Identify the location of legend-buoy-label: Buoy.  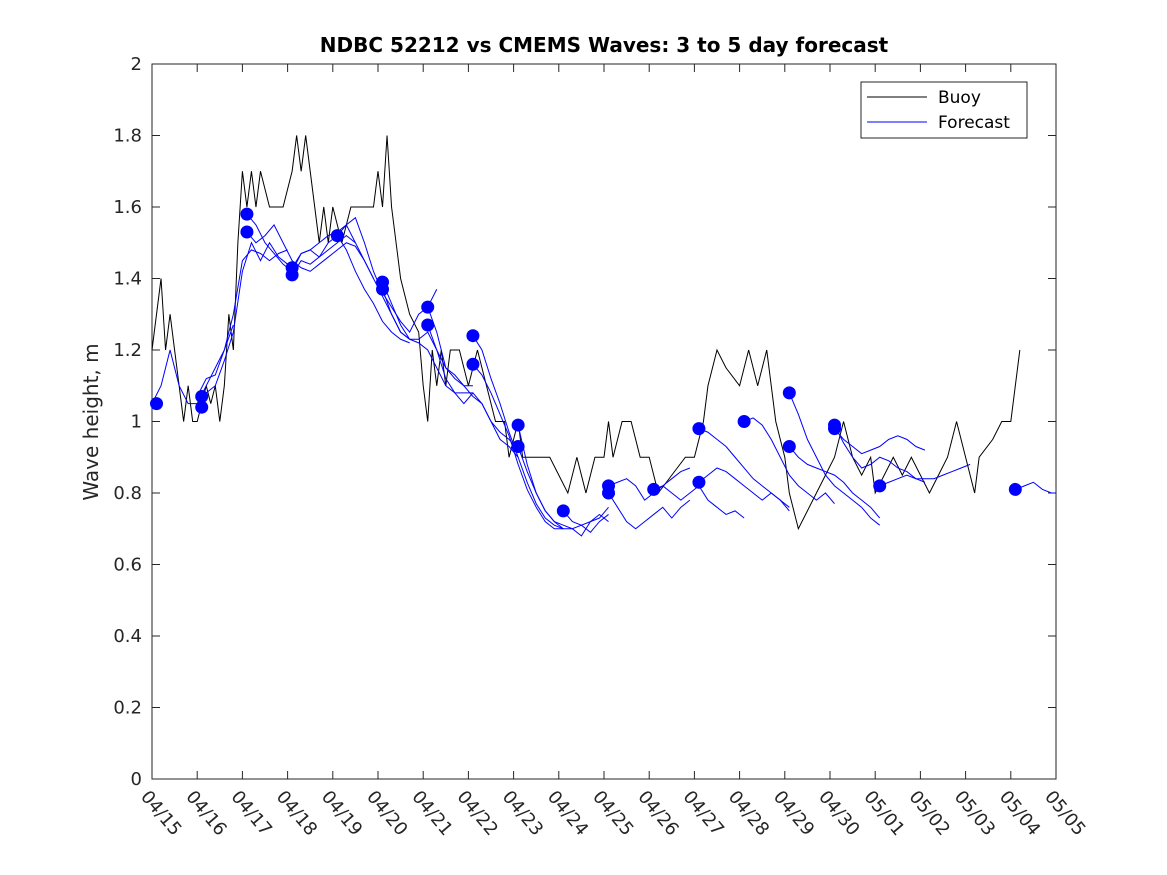
(959, 98).